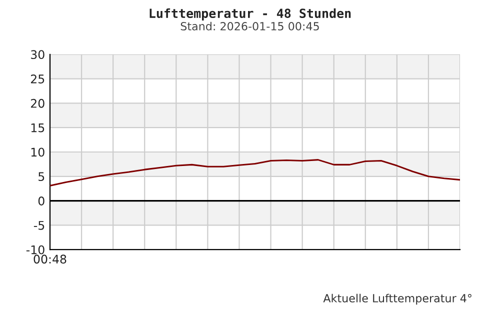 Image resolution: width=500 pixels, height=320 pixels. Describe the element at coordinates (39, 225) in the screenshot. I see `y-tick-label: -5` at that location.